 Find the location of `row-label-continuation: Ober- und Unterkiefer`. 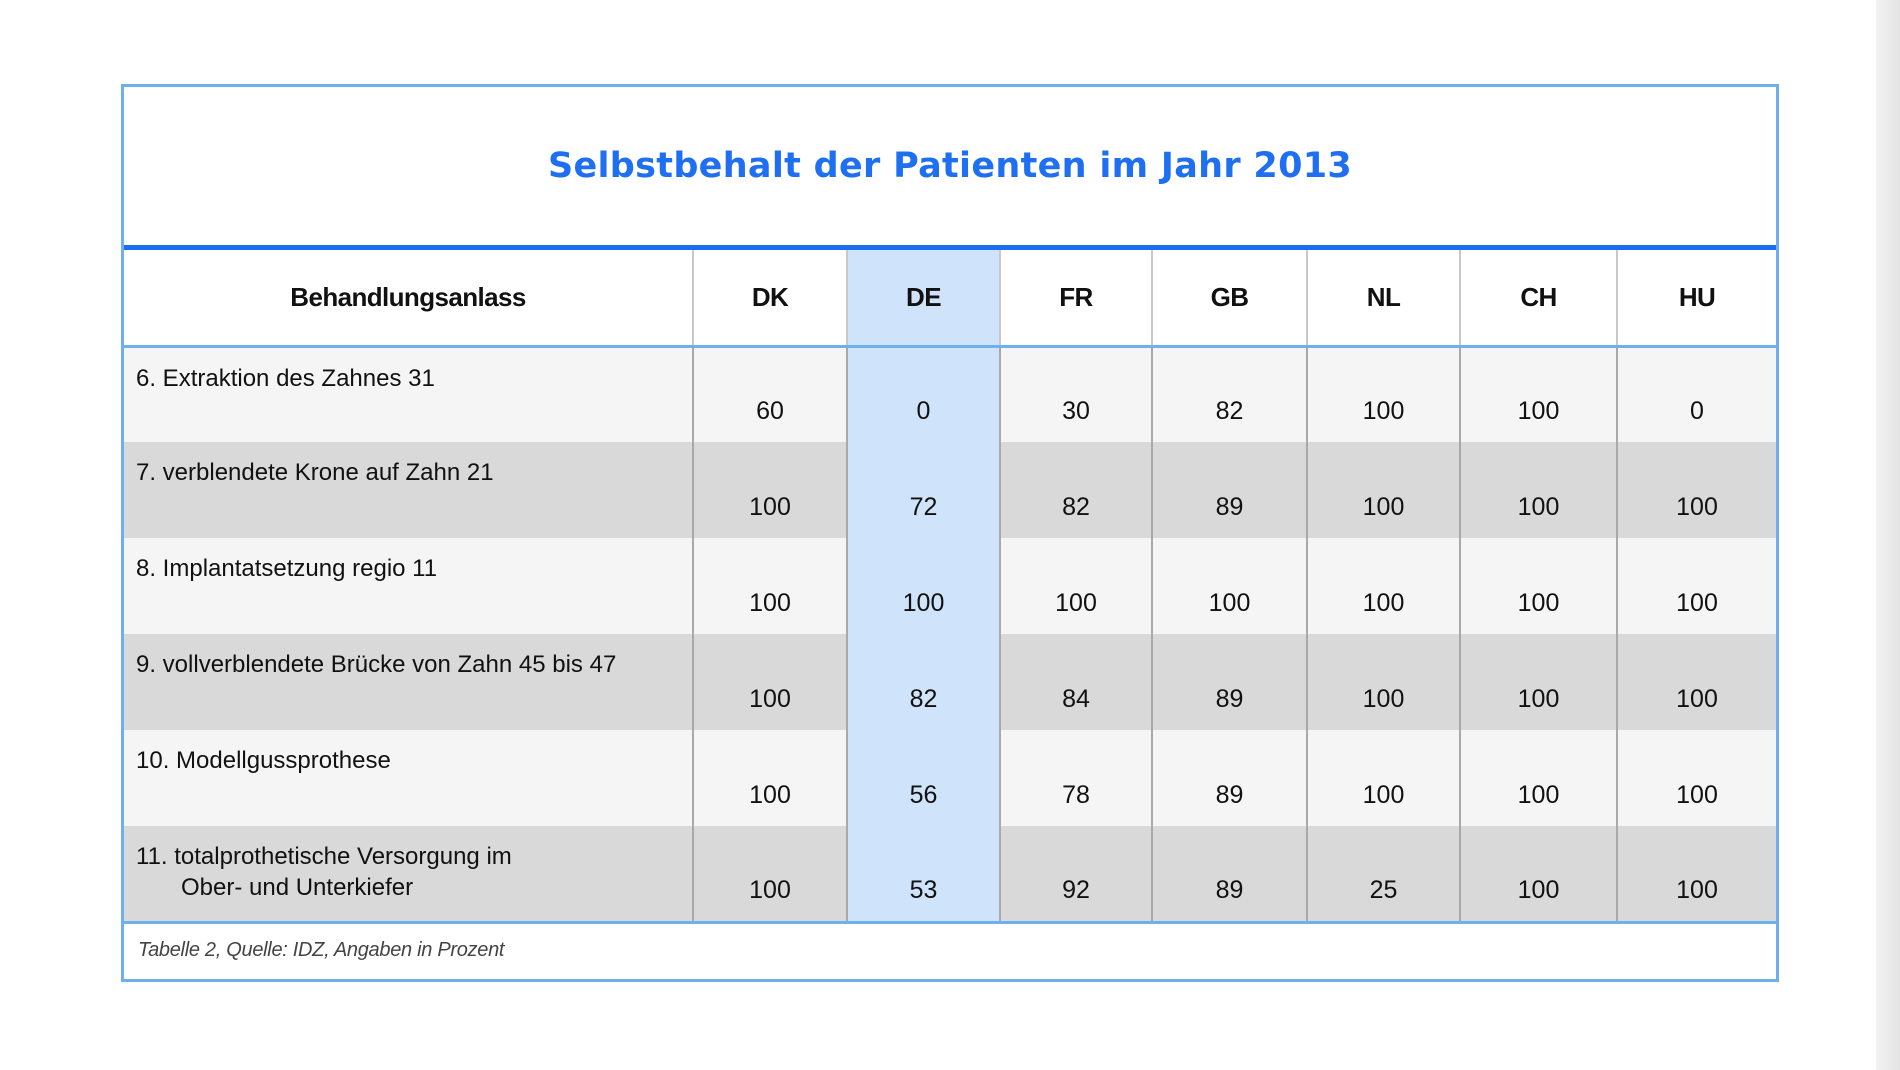

row-label-continuation: Ober- und Unterkiefer is located at coordinates (297, 887).